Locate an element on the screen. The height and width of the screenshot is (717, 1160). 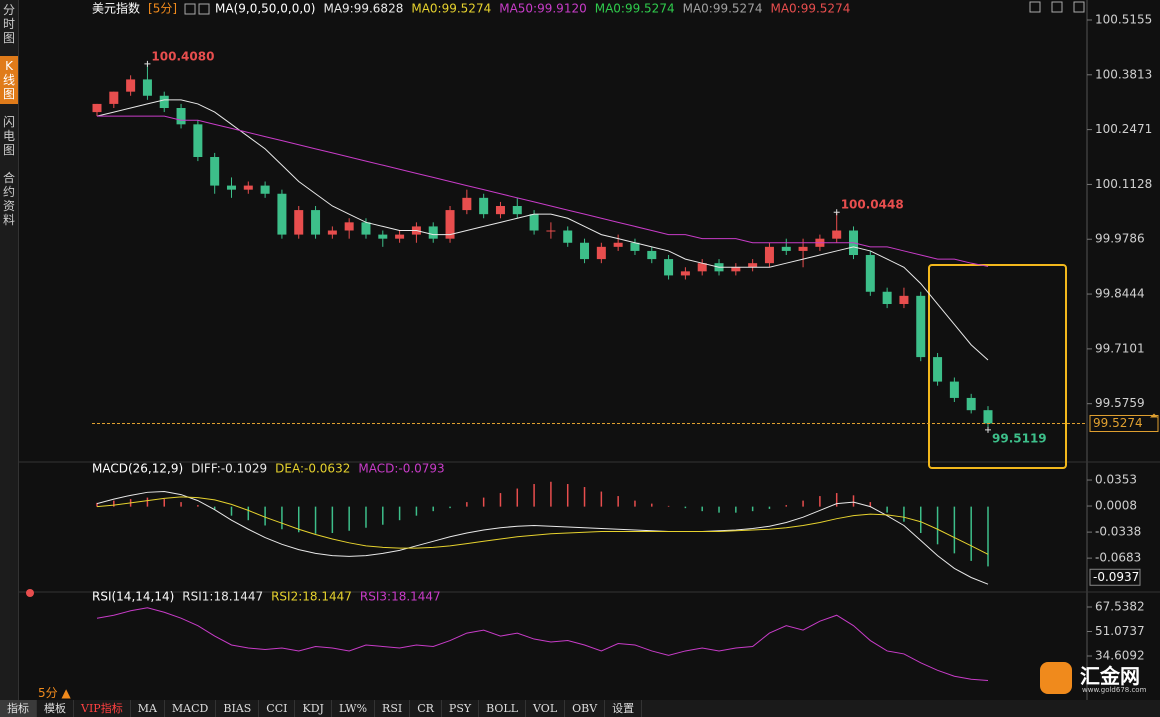
toolbar-button: BIAS is located at coordinates (238, 708).